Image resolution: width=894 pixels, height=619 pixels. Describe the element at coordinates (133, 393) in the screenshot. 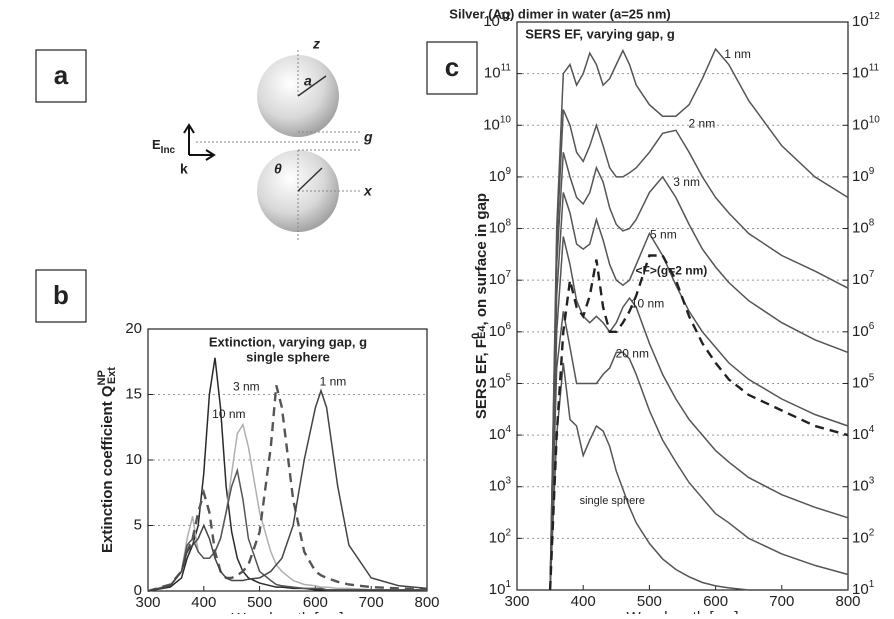

I see `y-tick-label: 15` at that location.